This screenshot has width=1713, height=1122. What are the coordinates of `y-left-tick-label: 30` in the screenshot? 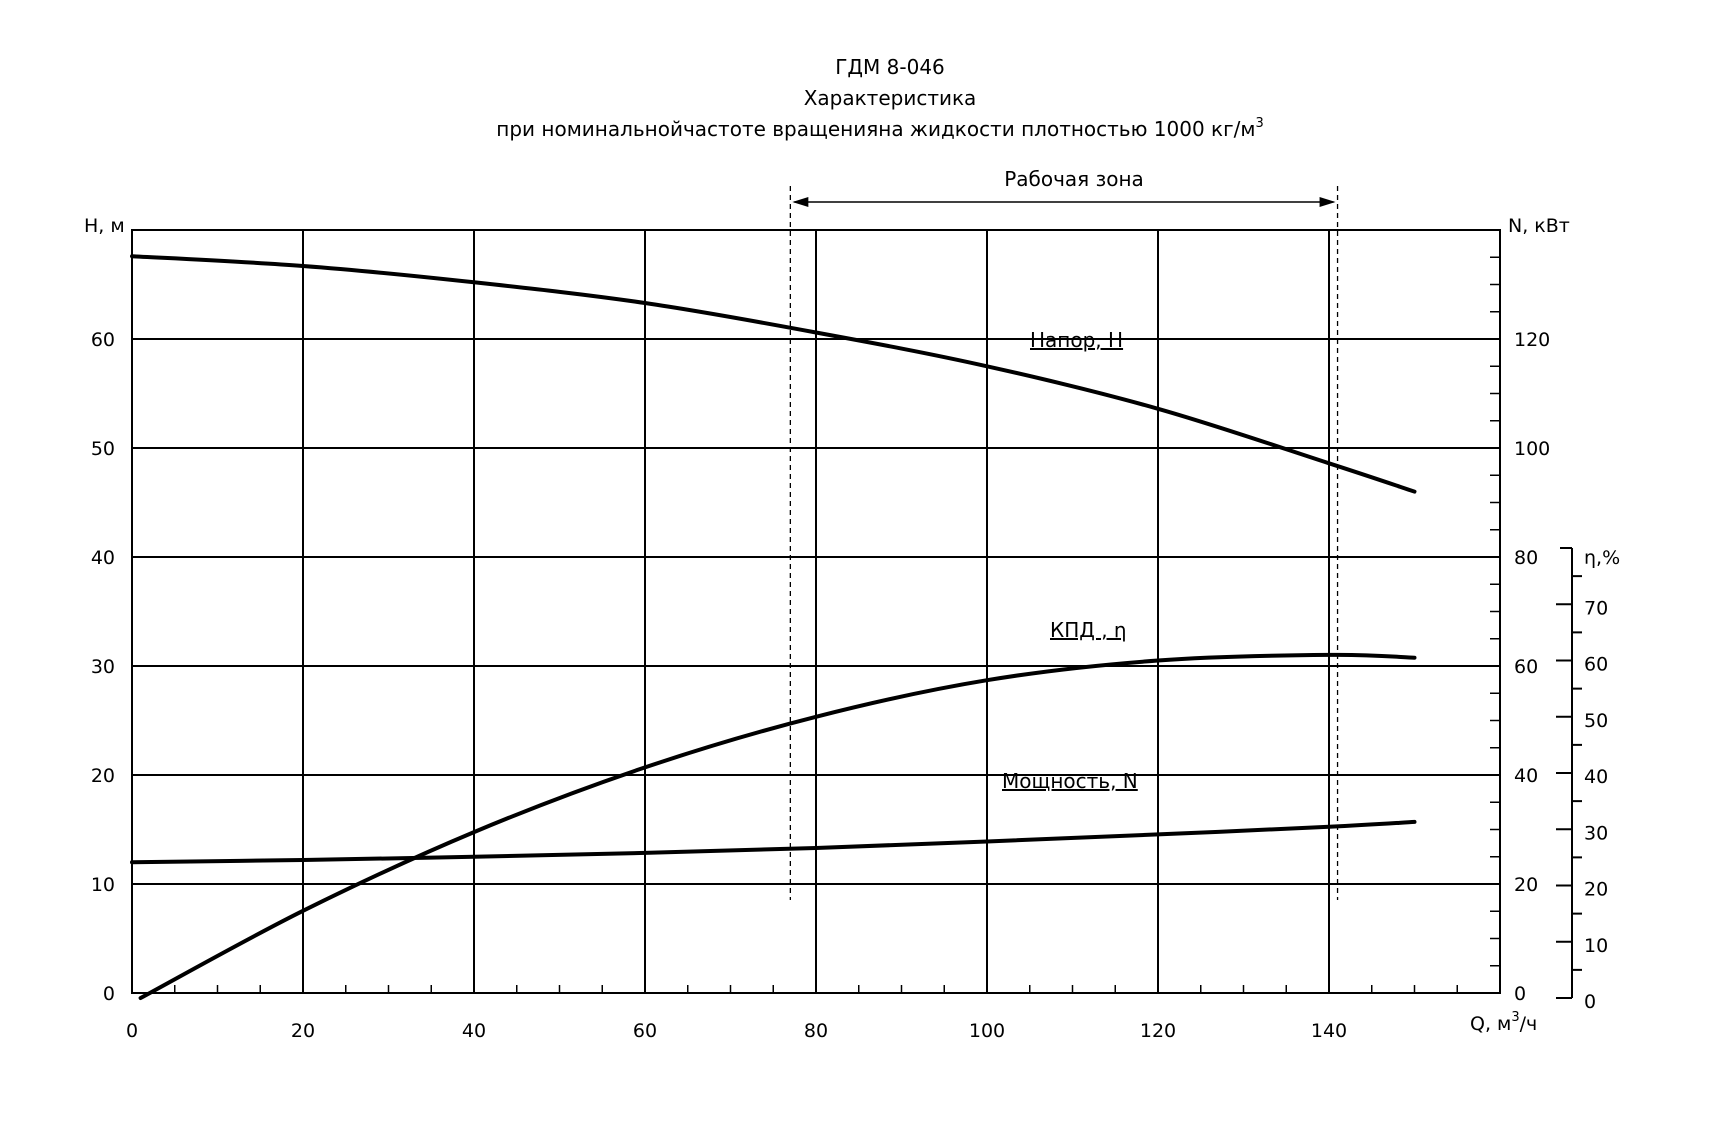 It's located at (103, 667).